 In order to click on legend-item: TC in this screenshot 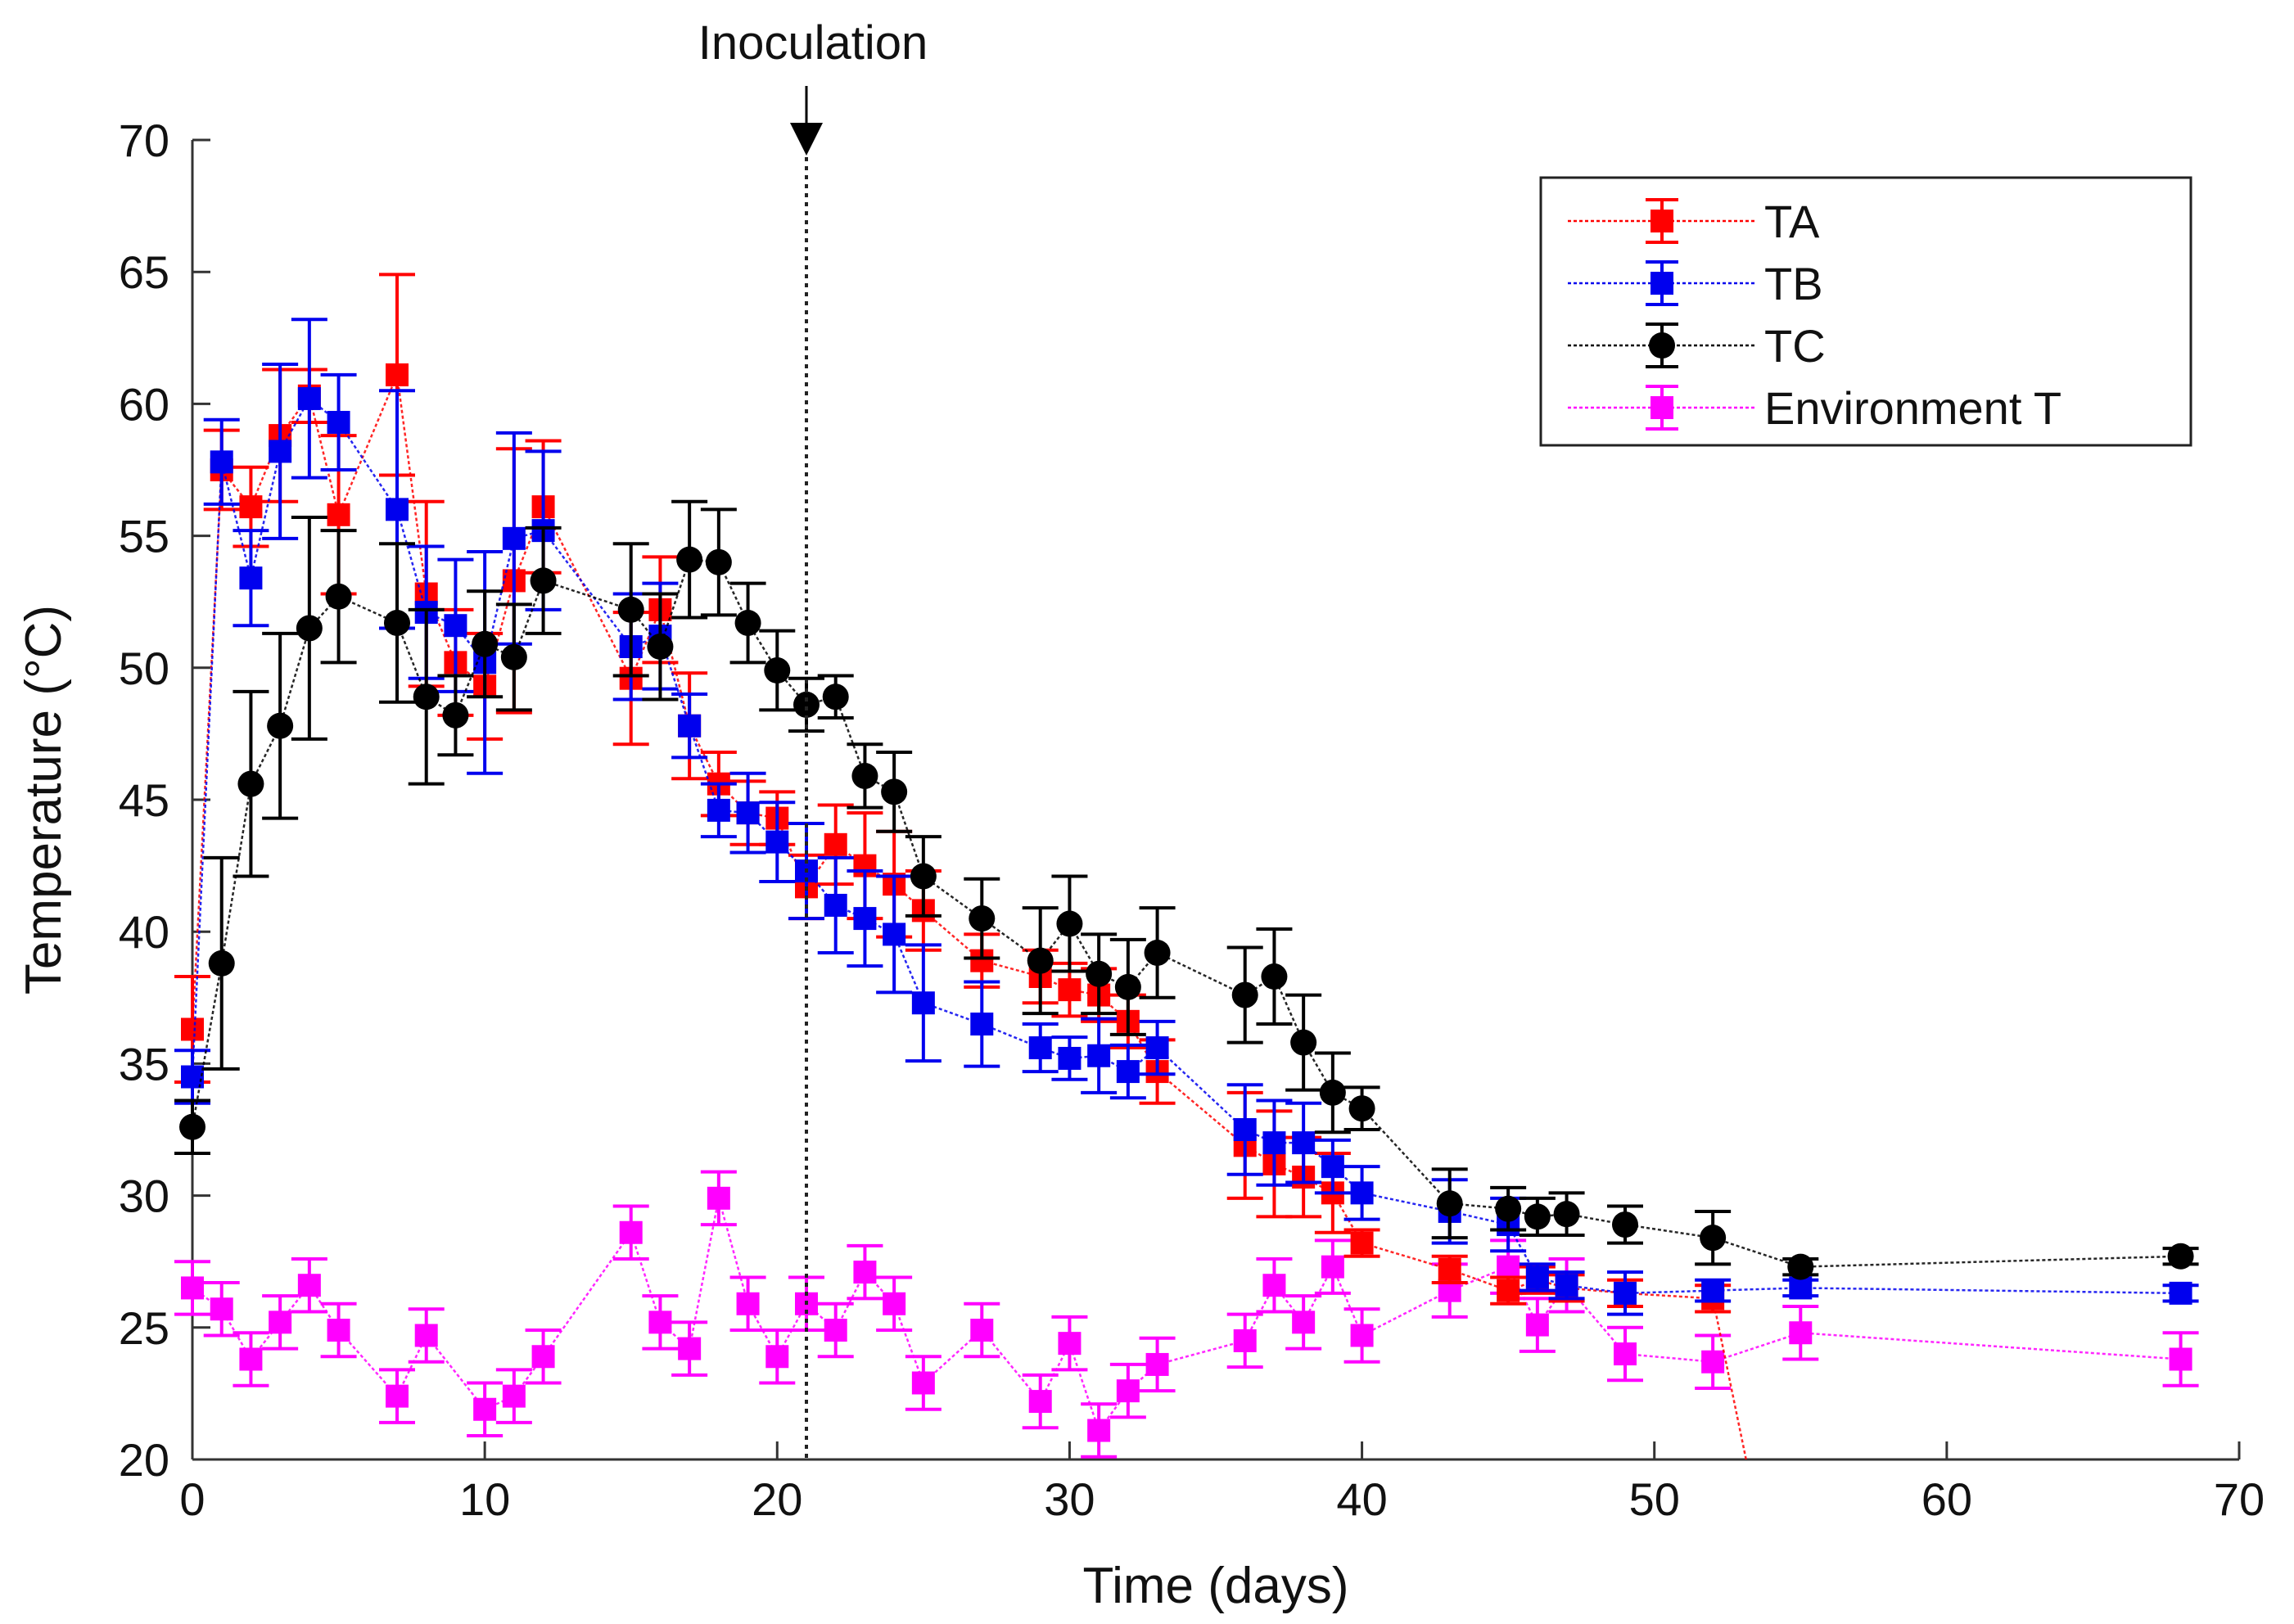, I will do `click(1697, 346)`.